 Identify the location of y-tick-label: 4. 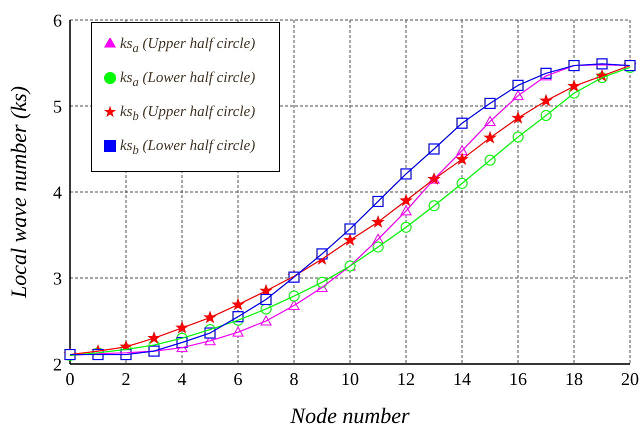
(57, 192).